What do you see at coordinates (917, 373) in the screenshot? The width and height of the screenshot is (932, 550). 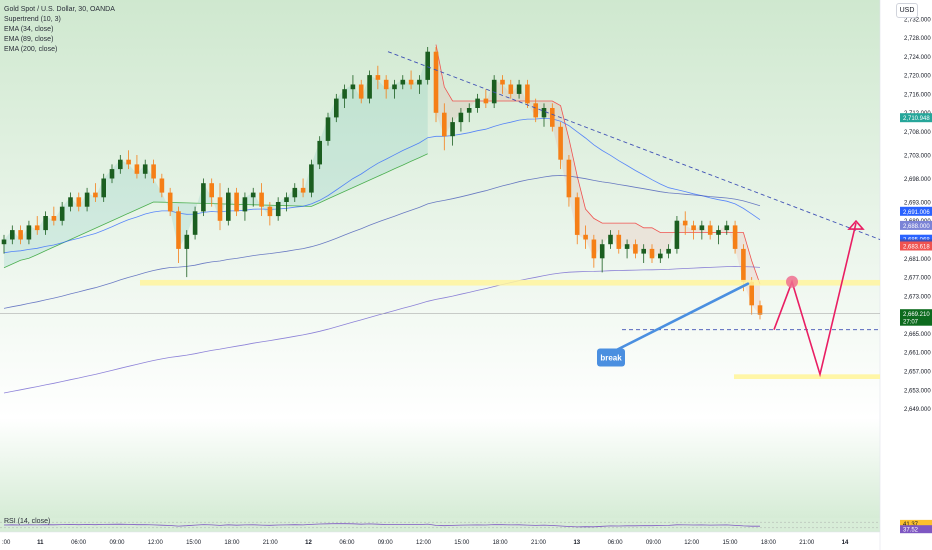 I see `y-tick-label: 2,657.000` at bounding box center [917, 373].